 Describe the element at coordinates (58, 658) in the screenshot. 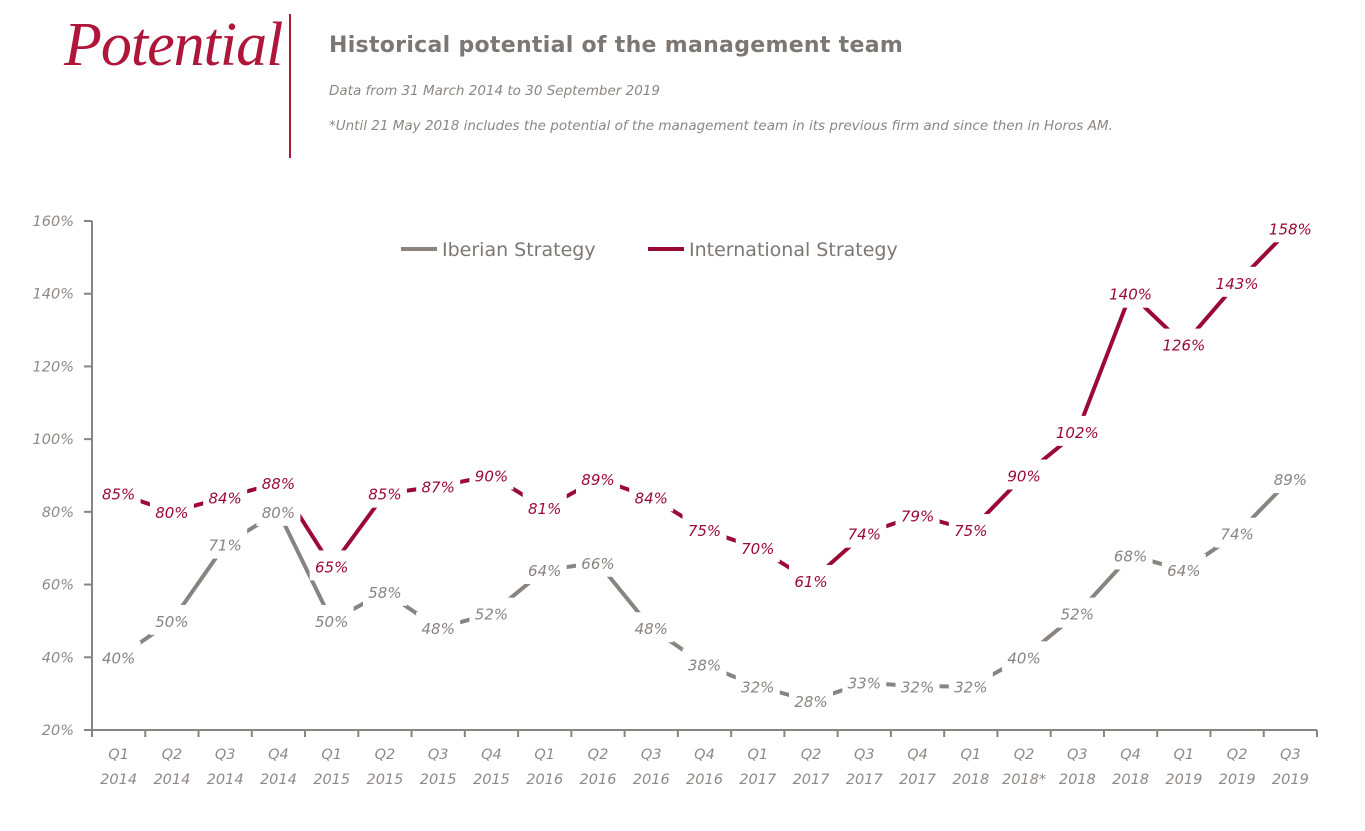

I see `y-tick-label: 40%` at that location.